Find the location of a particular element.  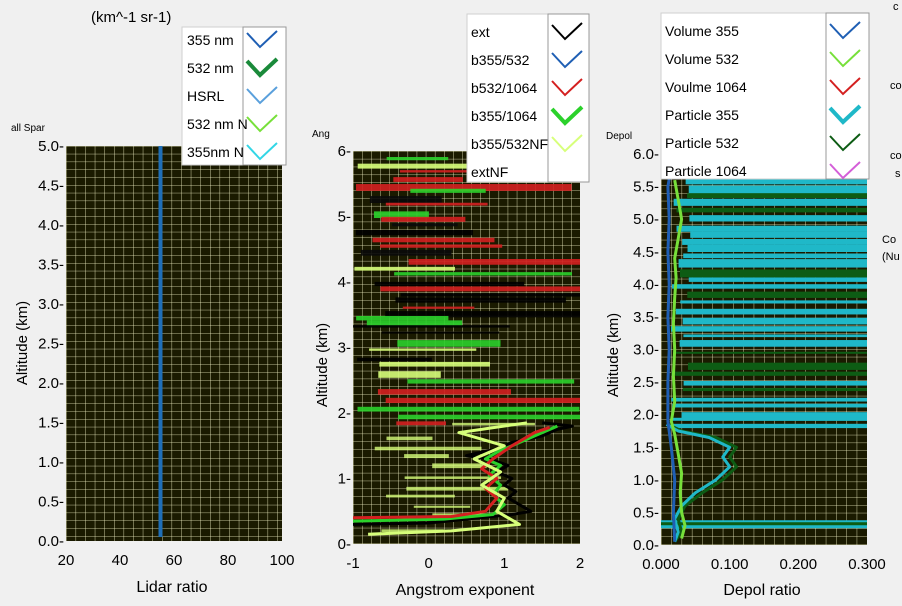

chart3-legend-label: Particle 355 is located at coordinates (702, 115).